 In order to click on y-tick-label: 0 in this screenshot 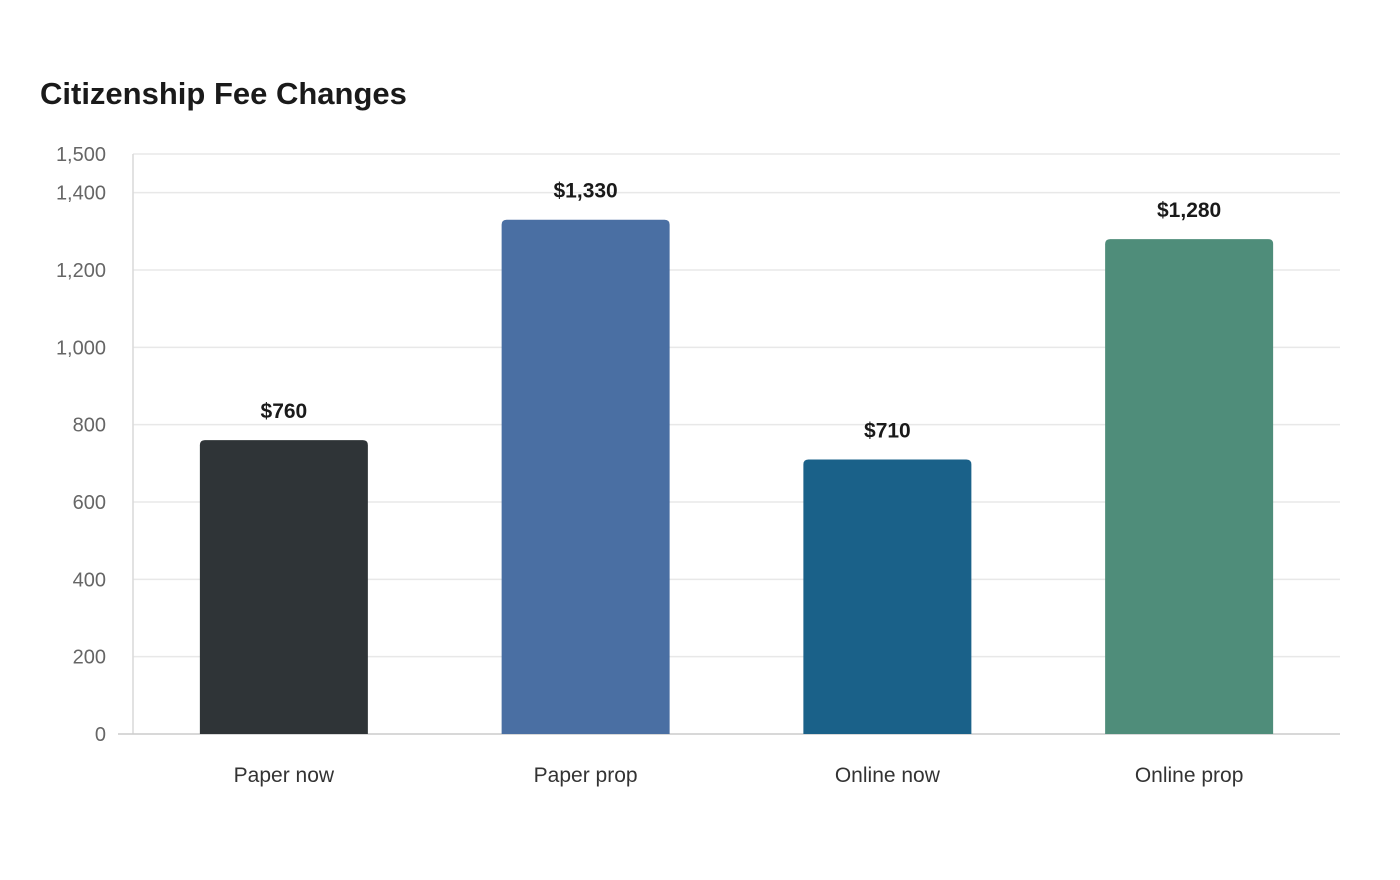, I will do `click(100, 735)`.